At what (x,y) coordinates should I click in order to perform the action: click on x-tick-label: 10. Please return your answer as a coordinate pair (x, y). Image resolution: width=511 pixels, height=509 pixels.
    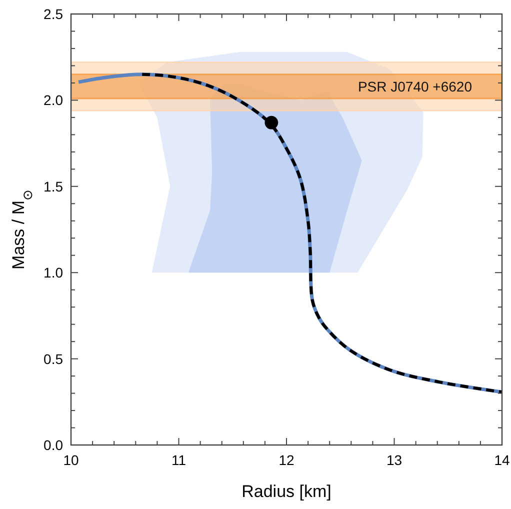
    Looking at the image, I should click on (71, 460).